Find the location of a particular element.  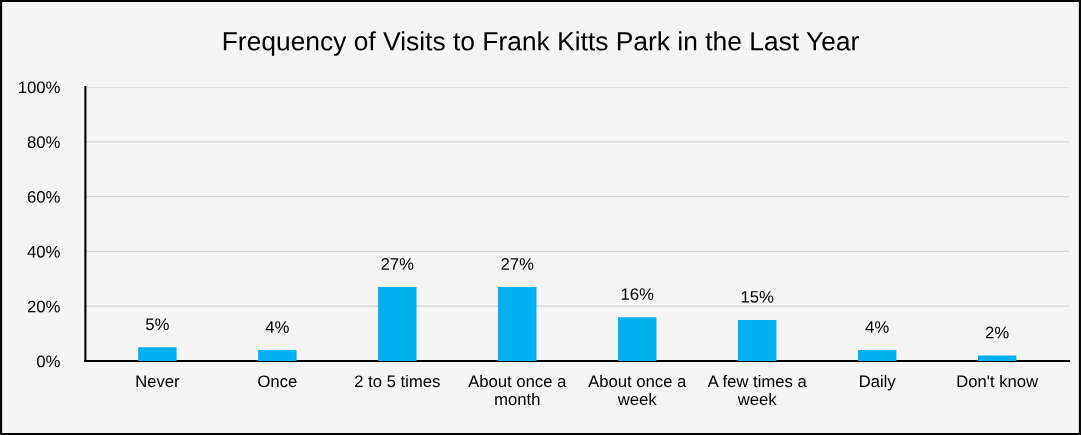

x-tick-label: Daily is located at coordinates (878, 382).